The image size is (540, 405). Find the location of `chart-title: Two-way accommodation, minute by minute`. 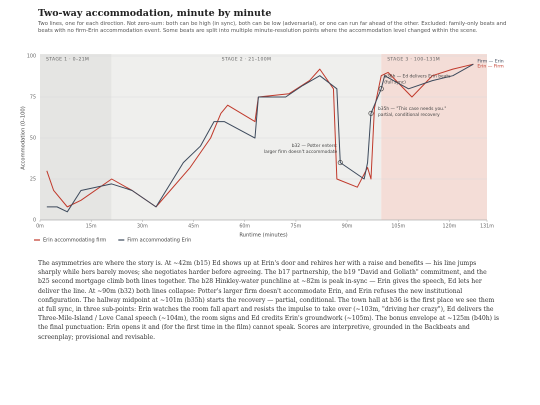

chart-title: Two-way accommodation, minute by minute is located at coordinates (155, 13).